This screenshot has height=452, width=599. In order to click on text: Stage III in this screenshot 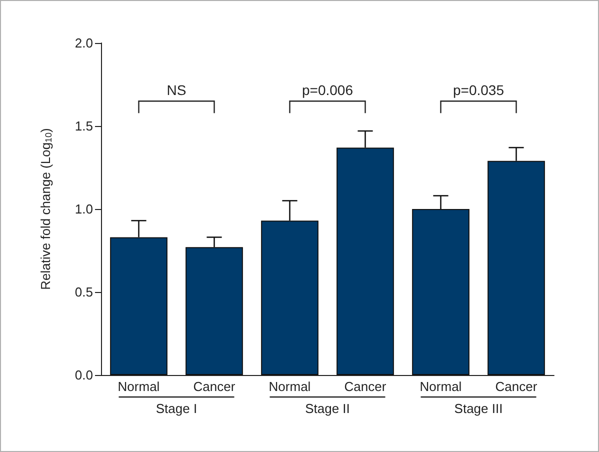, I will do `click(478, 408)`.